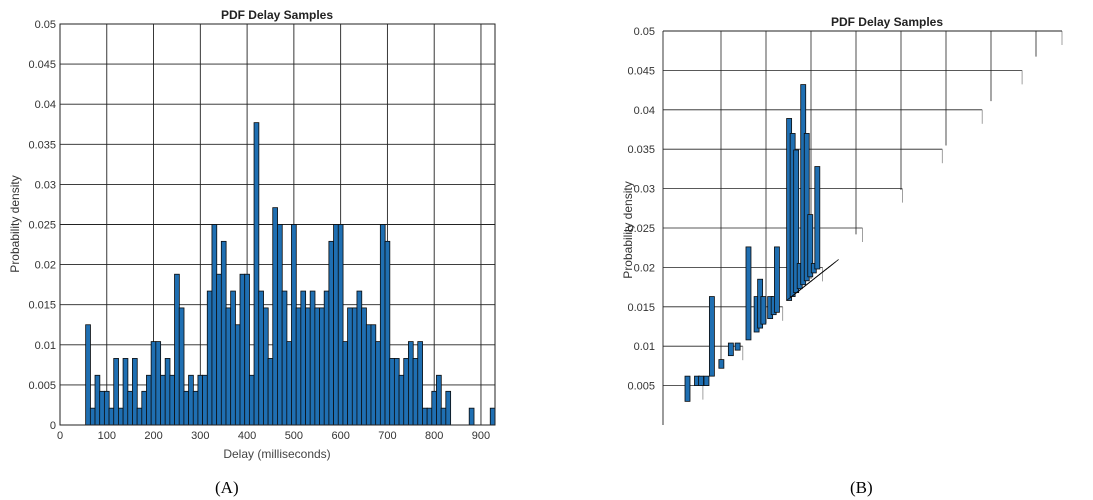 The width and height of the screenshot is (1093, 500). Describe the element at coordinates (247, 436) in the screenshot. I see `x-tick-label: 400` at that location.